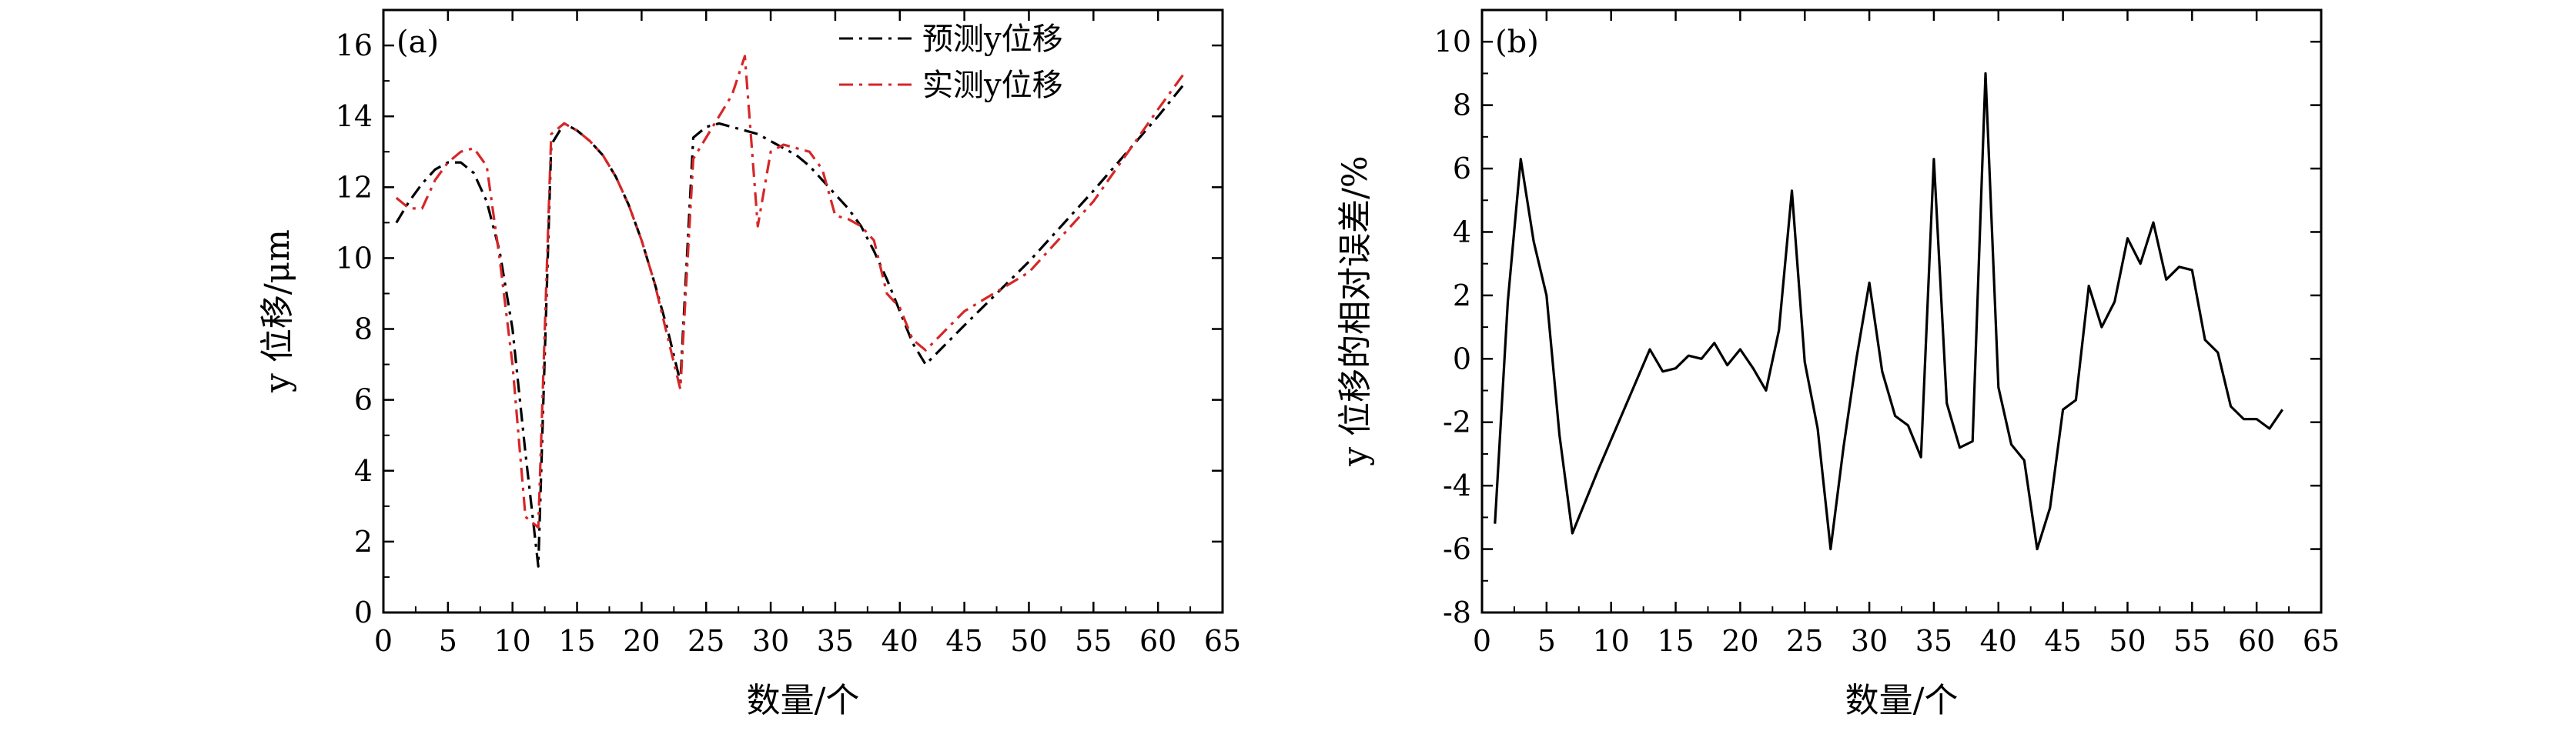 This screenshot has height=731, width=2576. Describe the element at coordinates (1676, 641) in the screenshot. I see `x-tick-label-b: 15` at that location.